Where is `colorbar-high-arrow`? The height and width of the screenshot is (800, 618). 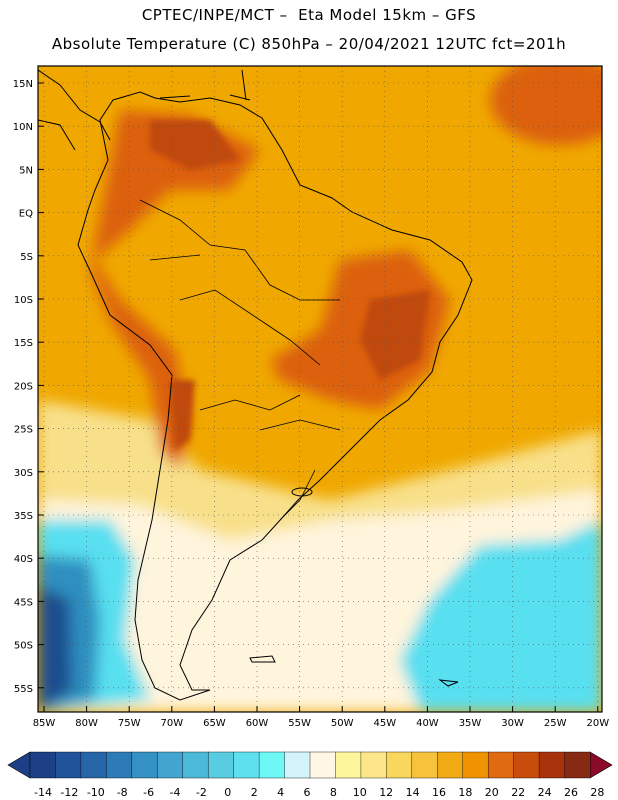
colorbar-high-arrow is located at coordinates (601, 765).